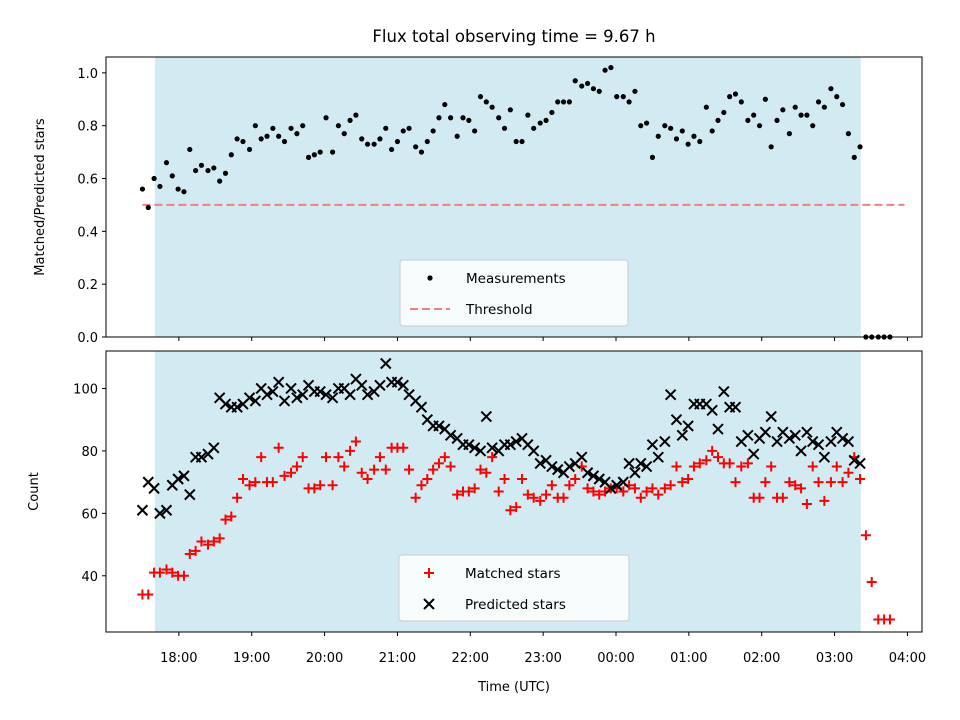  Describe the element at coordinates (89, 452) in the screenshot. I see `y-tick-label: 80` at that location.